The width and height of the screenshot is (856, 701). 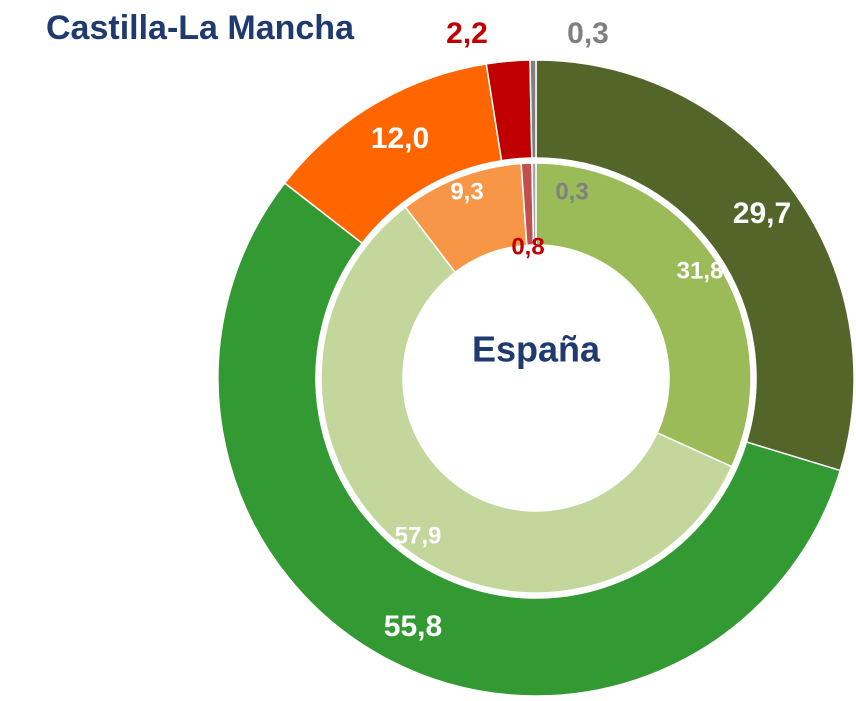 I want to click on data-label: 2,2, so click(x=467, y=33).